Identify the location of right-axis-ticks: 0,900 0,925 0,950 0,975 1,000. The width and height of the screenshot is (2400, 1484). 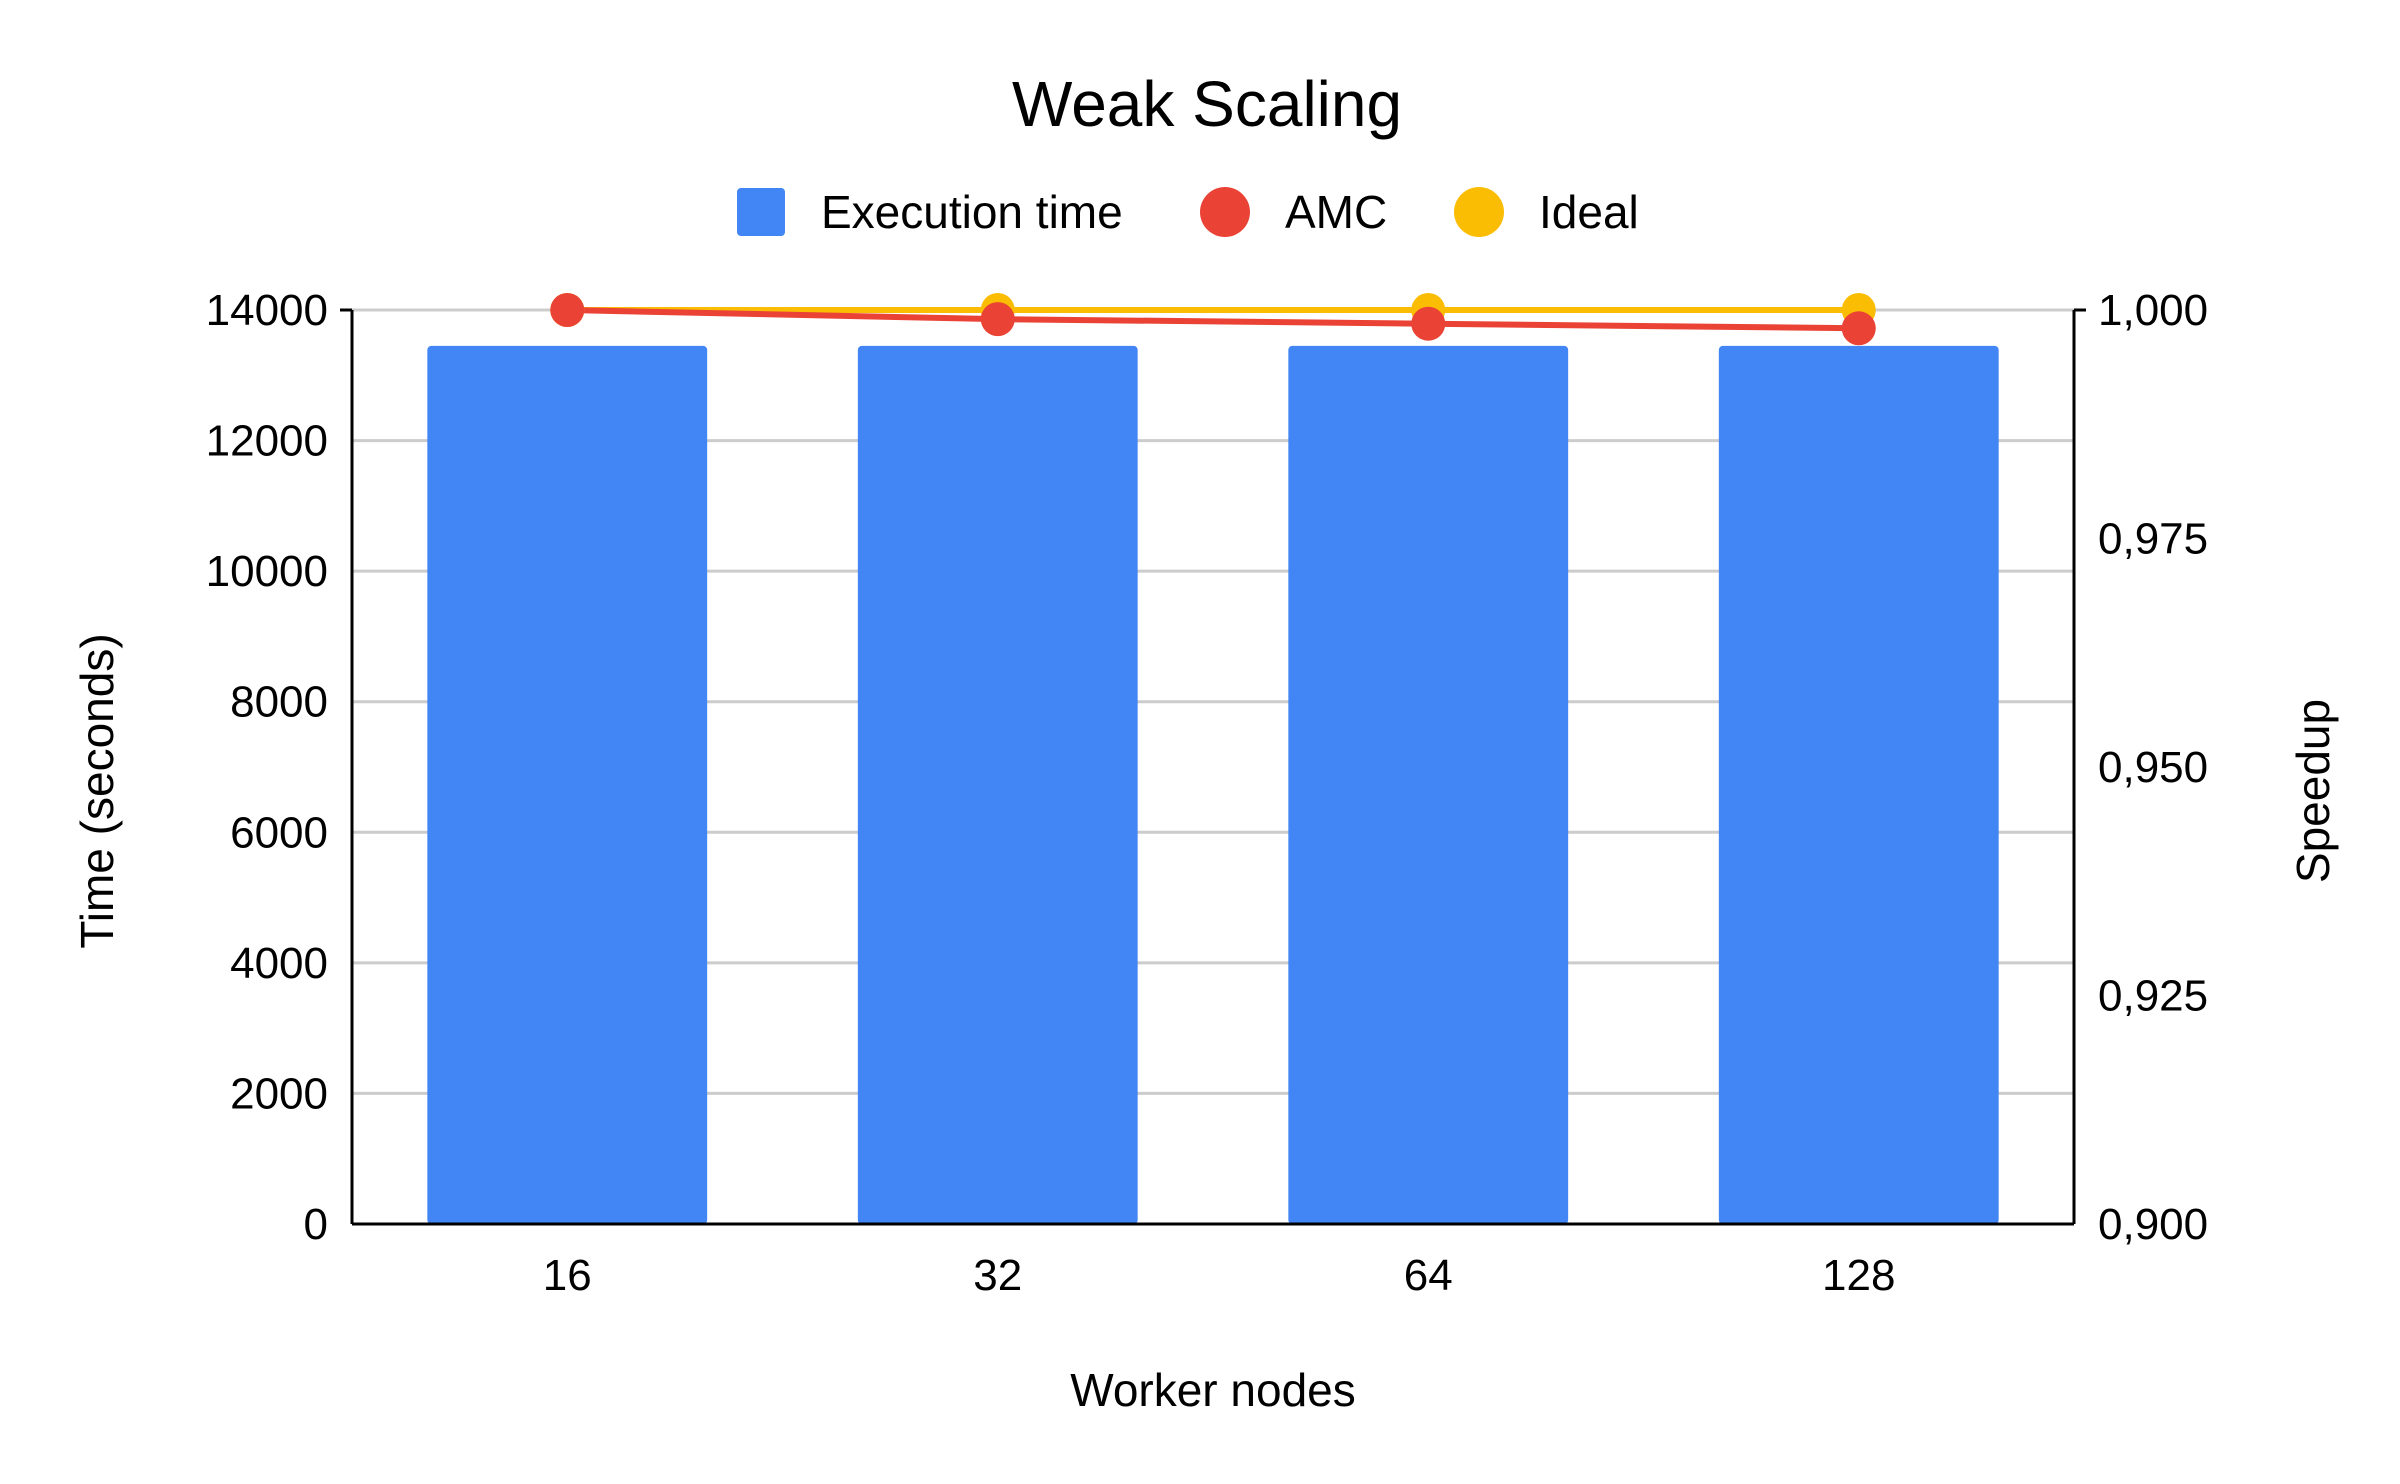
(2153, 767).